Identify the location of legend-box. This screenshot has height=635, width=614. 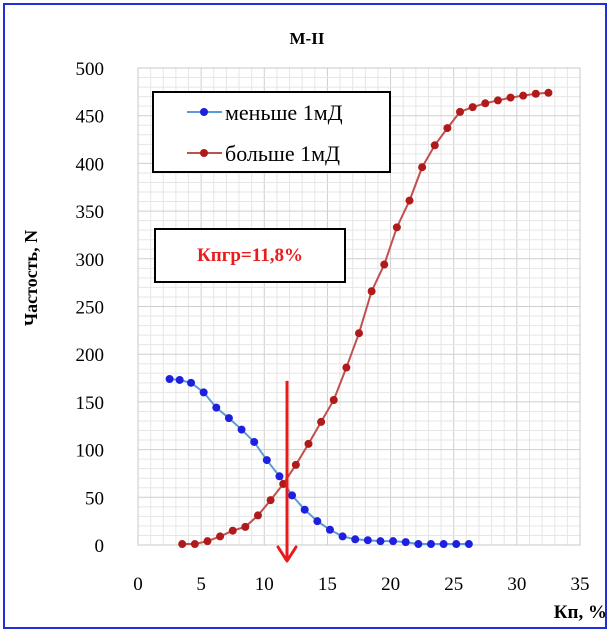
(271, 132).